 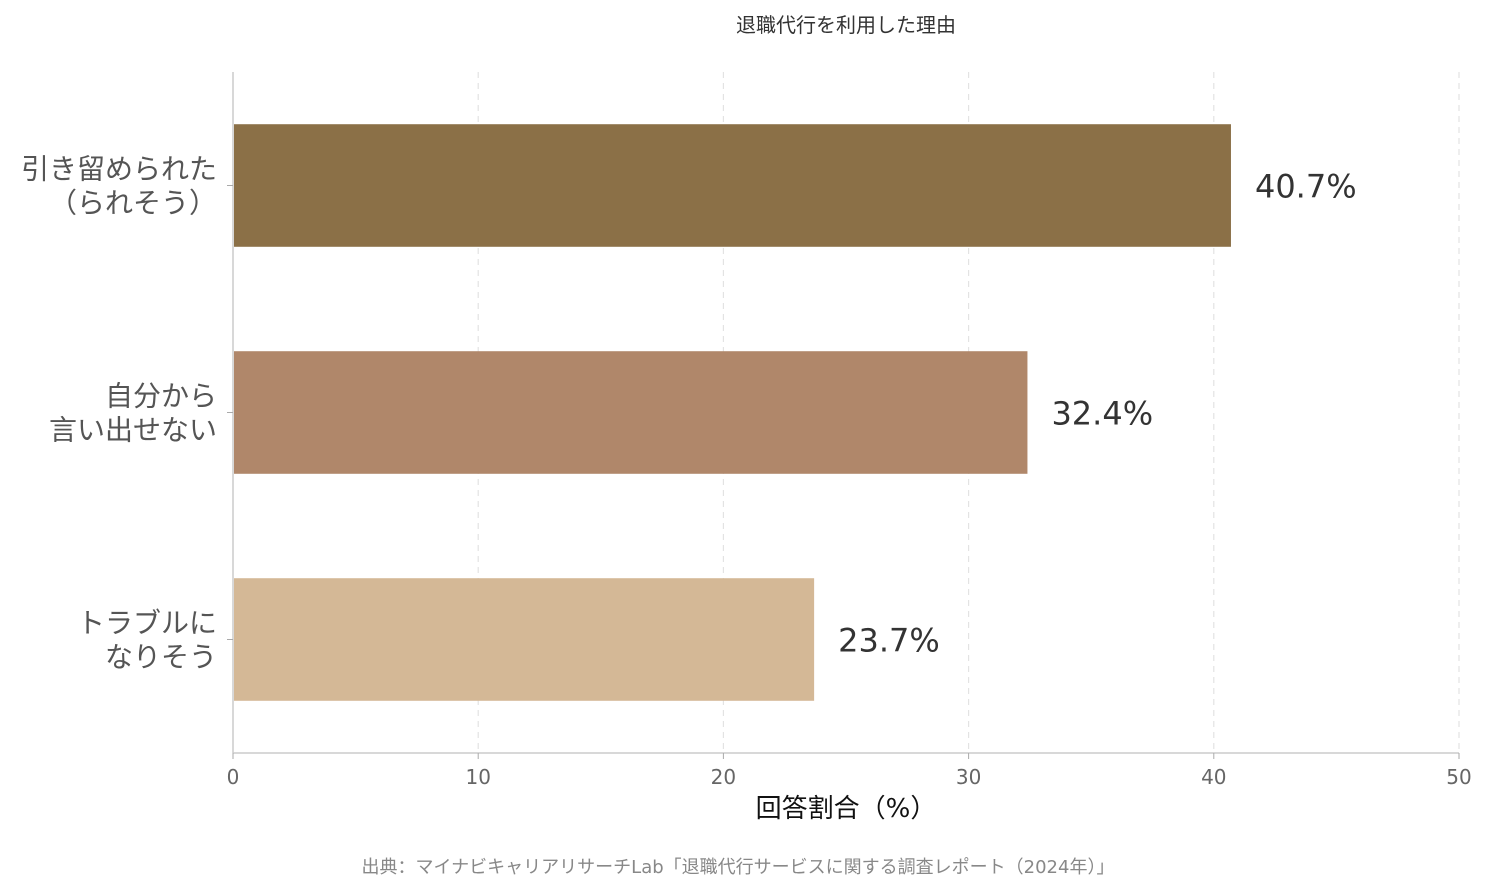 I want to click on category-label: （られそう）, so click(x=133, y=203).